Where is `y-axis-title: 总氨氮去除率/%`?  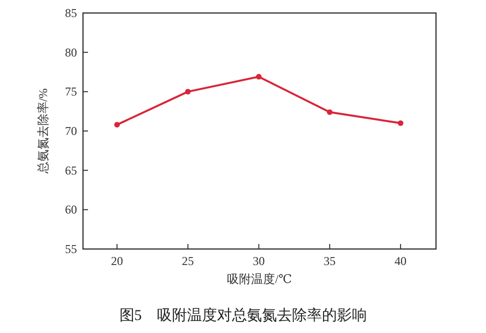 y-axis-title: 总氨氮去除率/% is located at coordinates (43, 131).